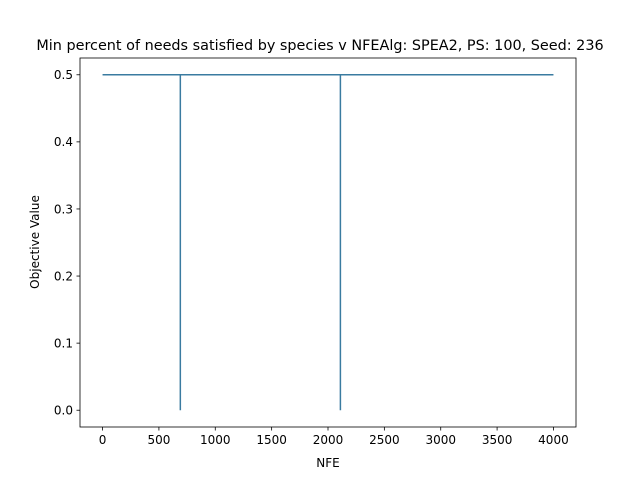  I want to click on x-axis: 0 500 1000 1500 2000 2500 3000 3500 4000, so click(334, 437).